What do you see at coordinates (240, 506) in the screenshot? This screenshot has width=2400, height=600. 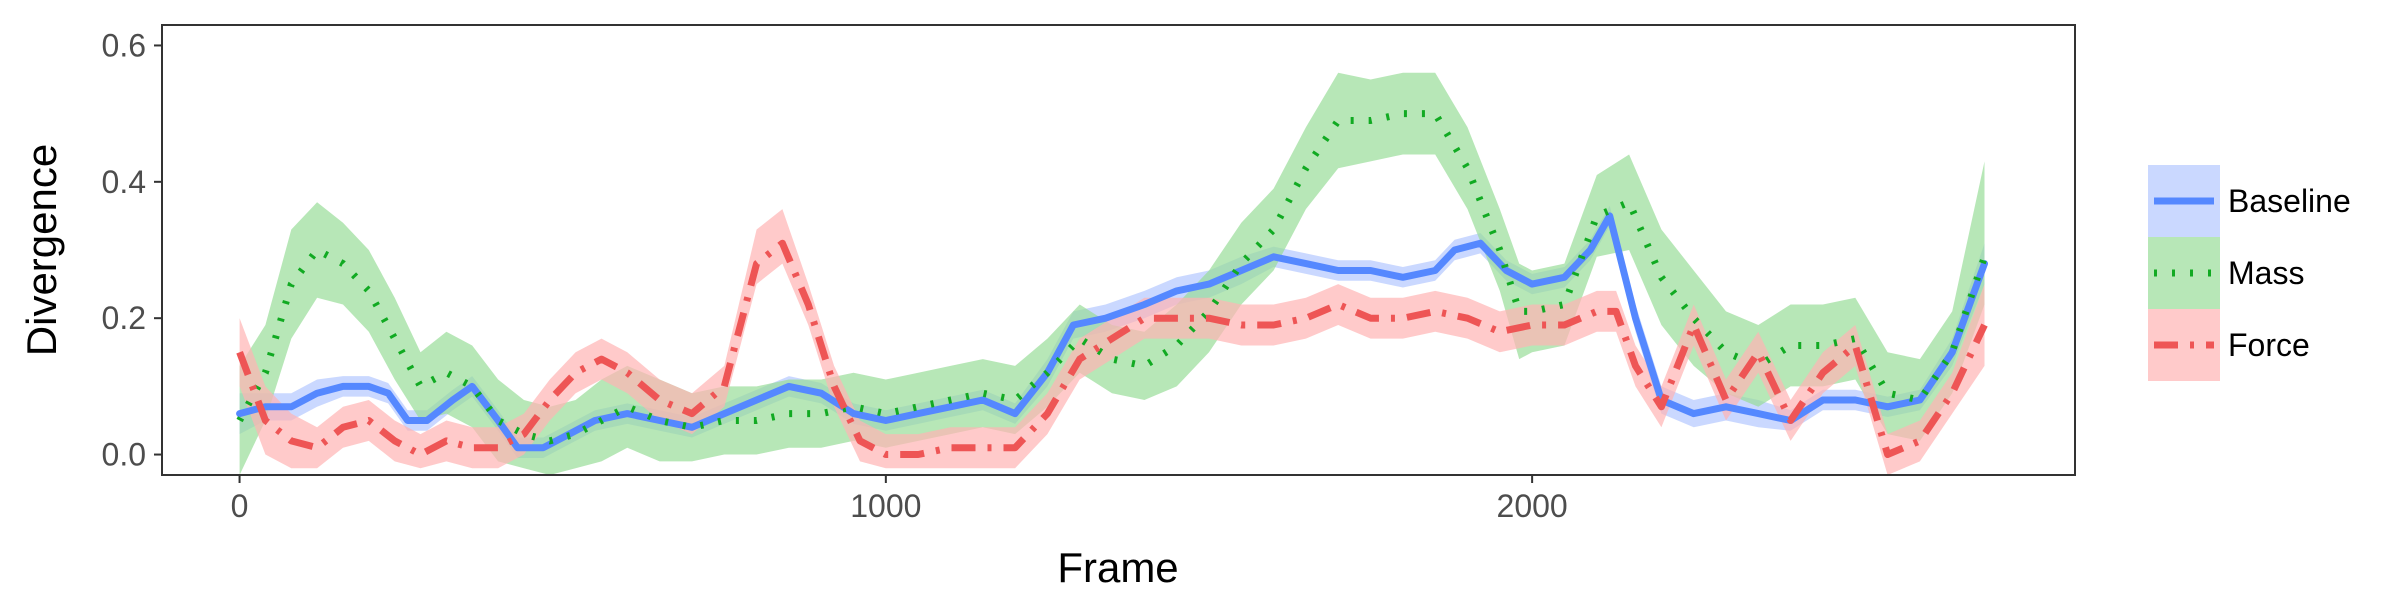 I see `x-tick-label: 0` at bounding box center [240, 506].